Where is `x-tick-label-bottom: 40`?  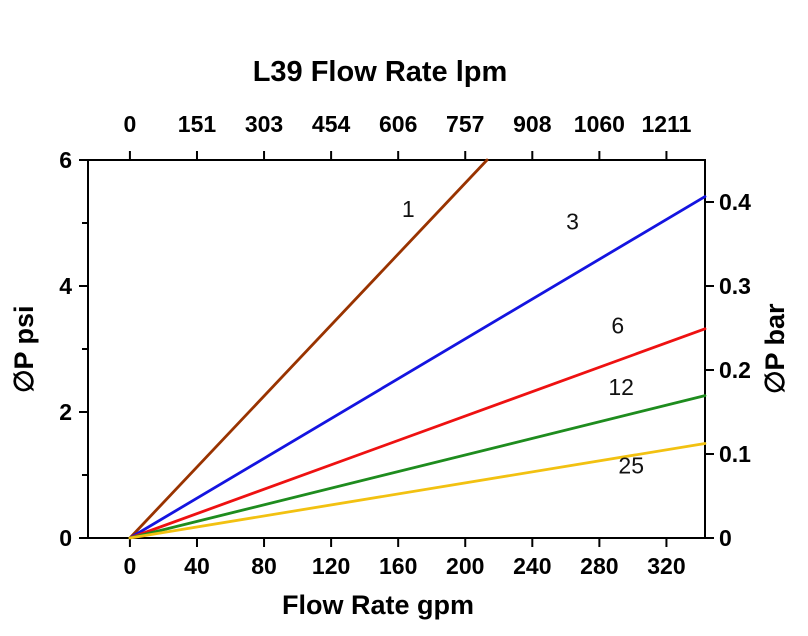 x-tick-label-bottom: 40 is located at coordinates (197, 566).